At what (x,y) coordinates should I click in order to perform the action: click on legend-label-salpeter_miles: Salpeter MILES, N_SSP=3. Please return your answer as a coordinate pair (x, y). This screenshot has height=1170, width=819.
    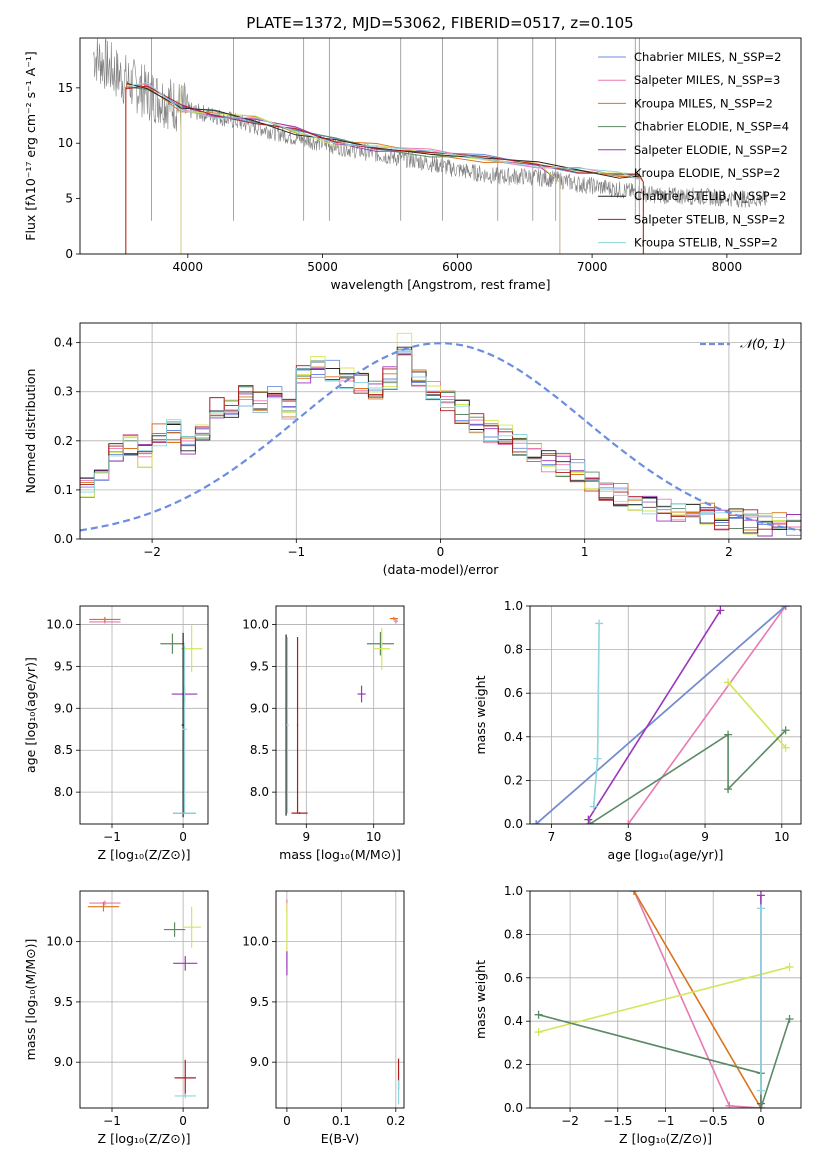
    Looking at the image, I should click on (707, 80).